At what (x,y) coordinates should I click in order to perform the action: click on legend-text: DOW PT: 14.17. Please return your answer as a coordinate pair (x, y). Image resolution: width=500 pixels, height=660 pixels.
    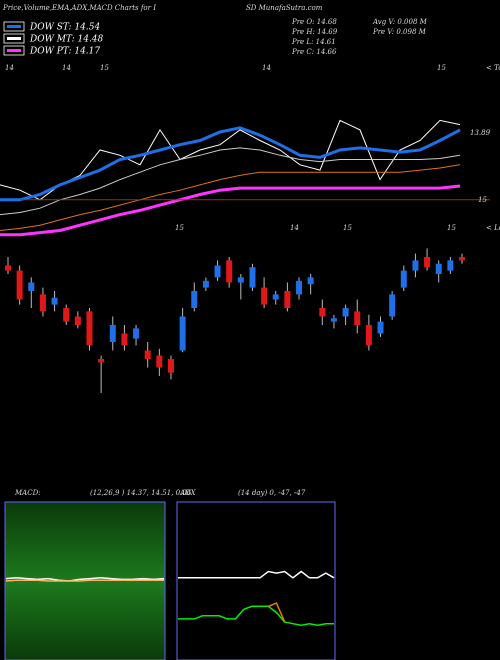
    Looking at the image, I should click on (64, 52).